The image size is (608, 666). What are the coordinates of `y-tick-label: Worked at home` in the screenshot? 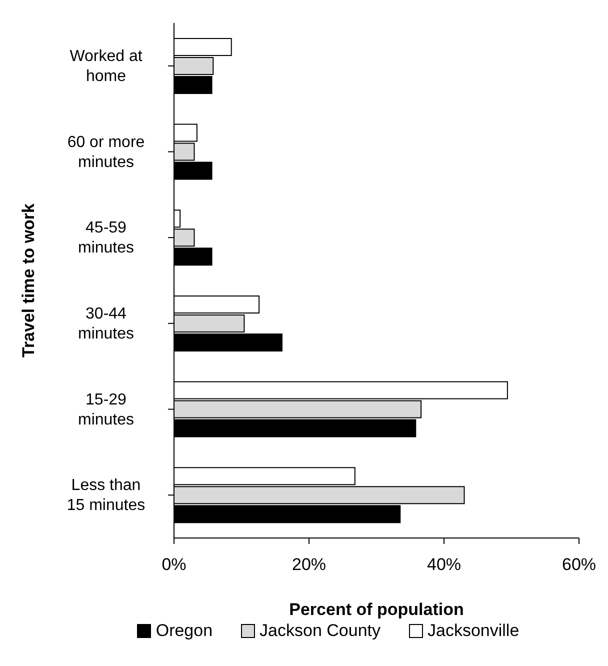 It's located at (106, 65).